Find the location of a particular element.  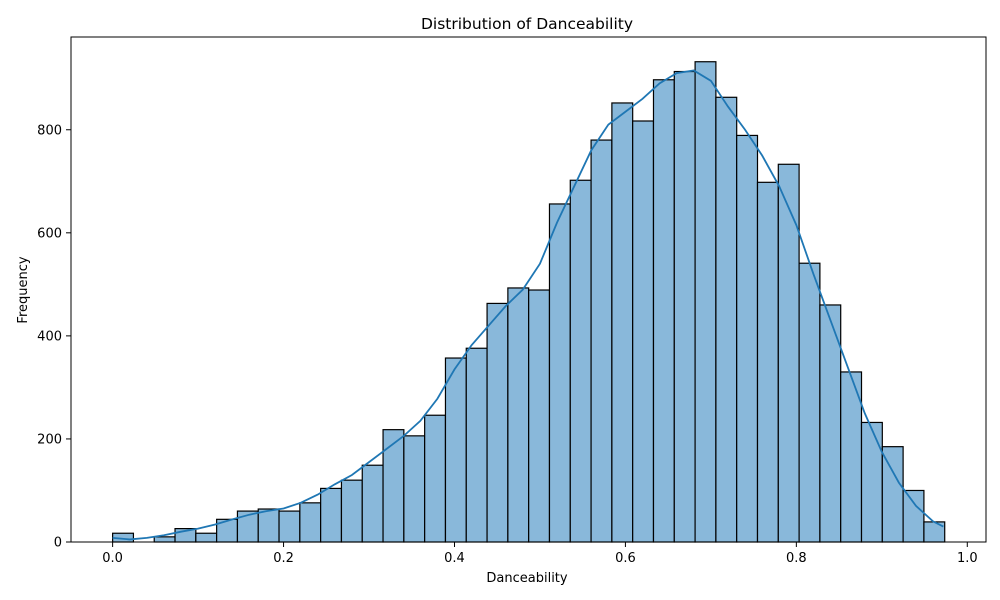

x-tick-label: 0.6 is located at coordinates (625, 558).